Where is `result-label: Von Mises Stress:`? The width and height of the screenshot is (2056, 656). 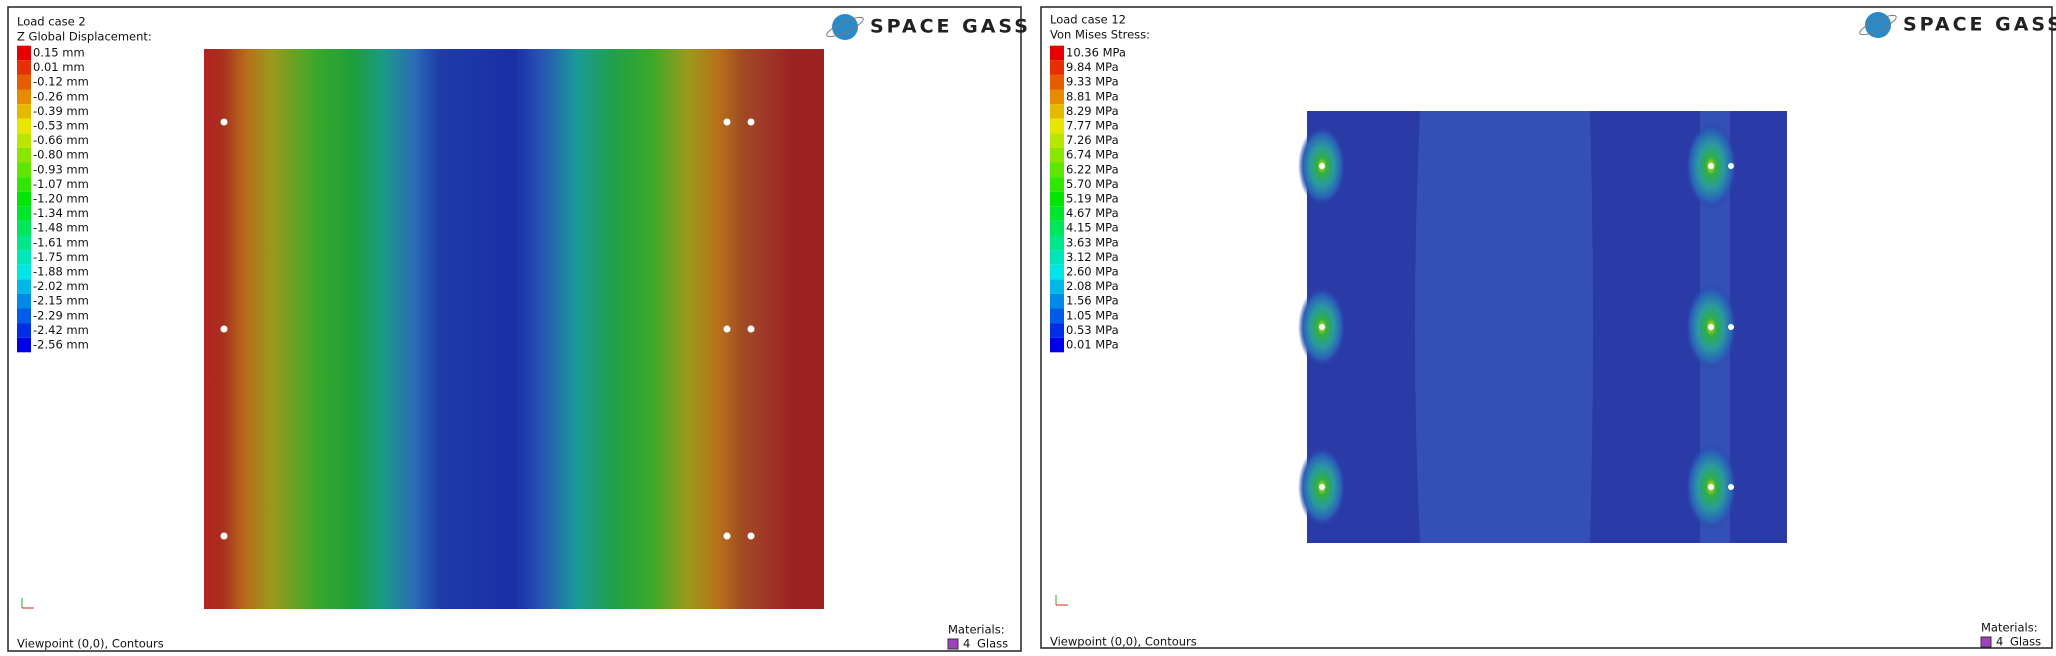 result-label: Von Mises Stress: is located at coordinates (1100, 35).